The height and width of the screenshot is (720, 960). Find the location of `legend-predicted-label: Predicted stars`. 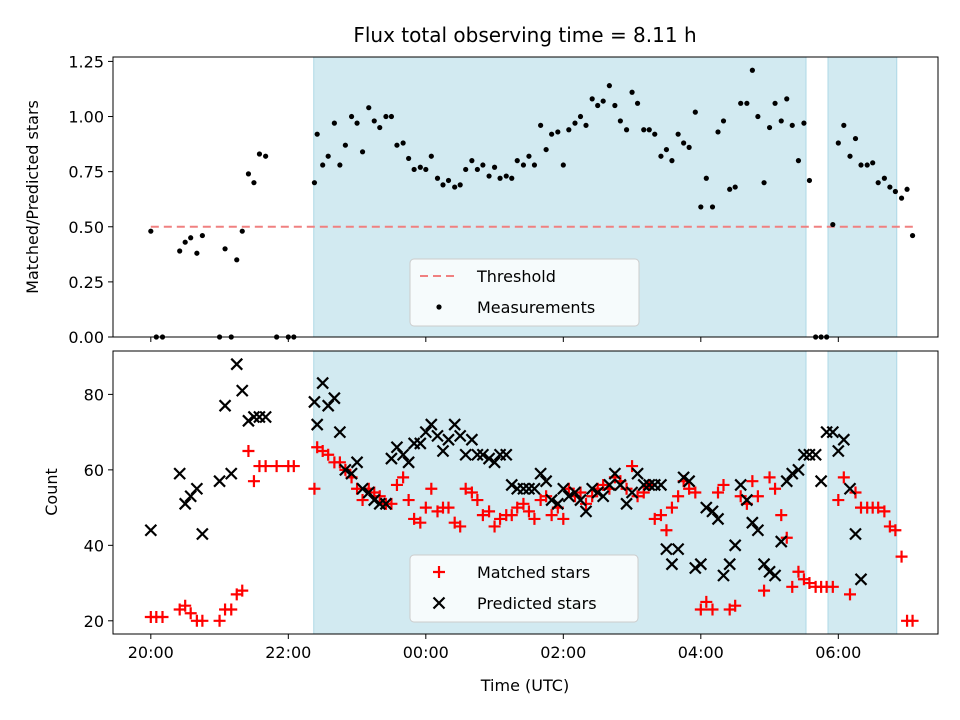

legend-predicted-label: Predicted stars is located at coordinates (537, 603).